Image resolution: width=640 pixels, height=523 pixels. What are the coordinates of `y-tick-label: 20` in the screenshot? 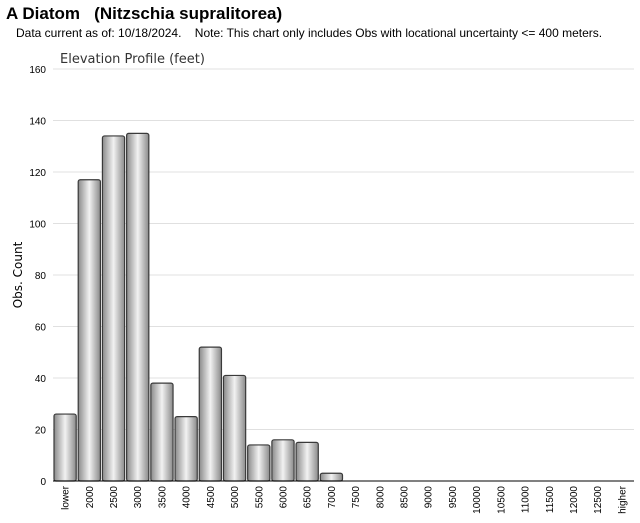 It's located at (41, 431).